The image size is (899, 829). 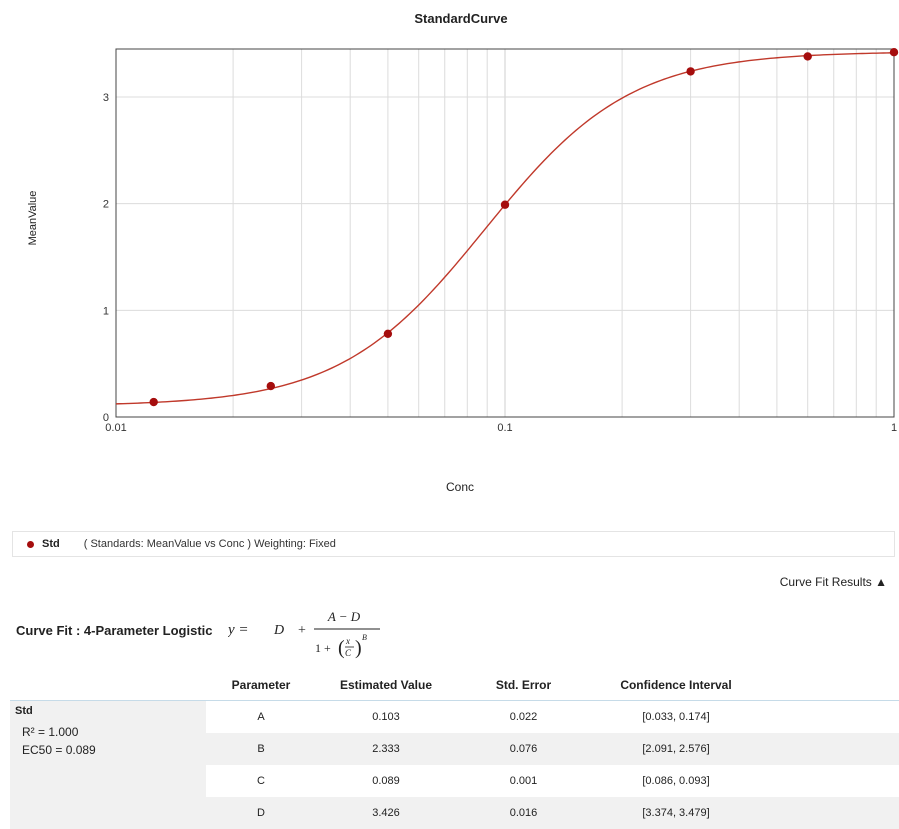 I want to click on legend-marker-icon, so click(x=30, y=544).